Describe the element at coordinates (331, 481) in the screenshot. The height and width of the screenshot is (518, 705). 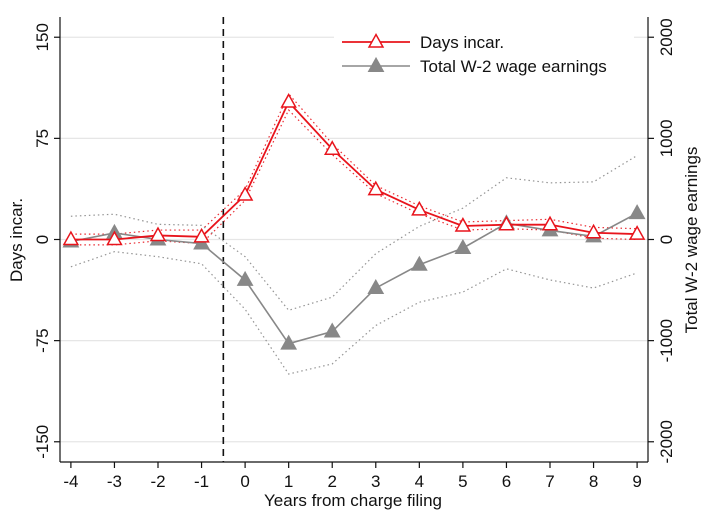
I see `x-tick-label: 2` at that location.